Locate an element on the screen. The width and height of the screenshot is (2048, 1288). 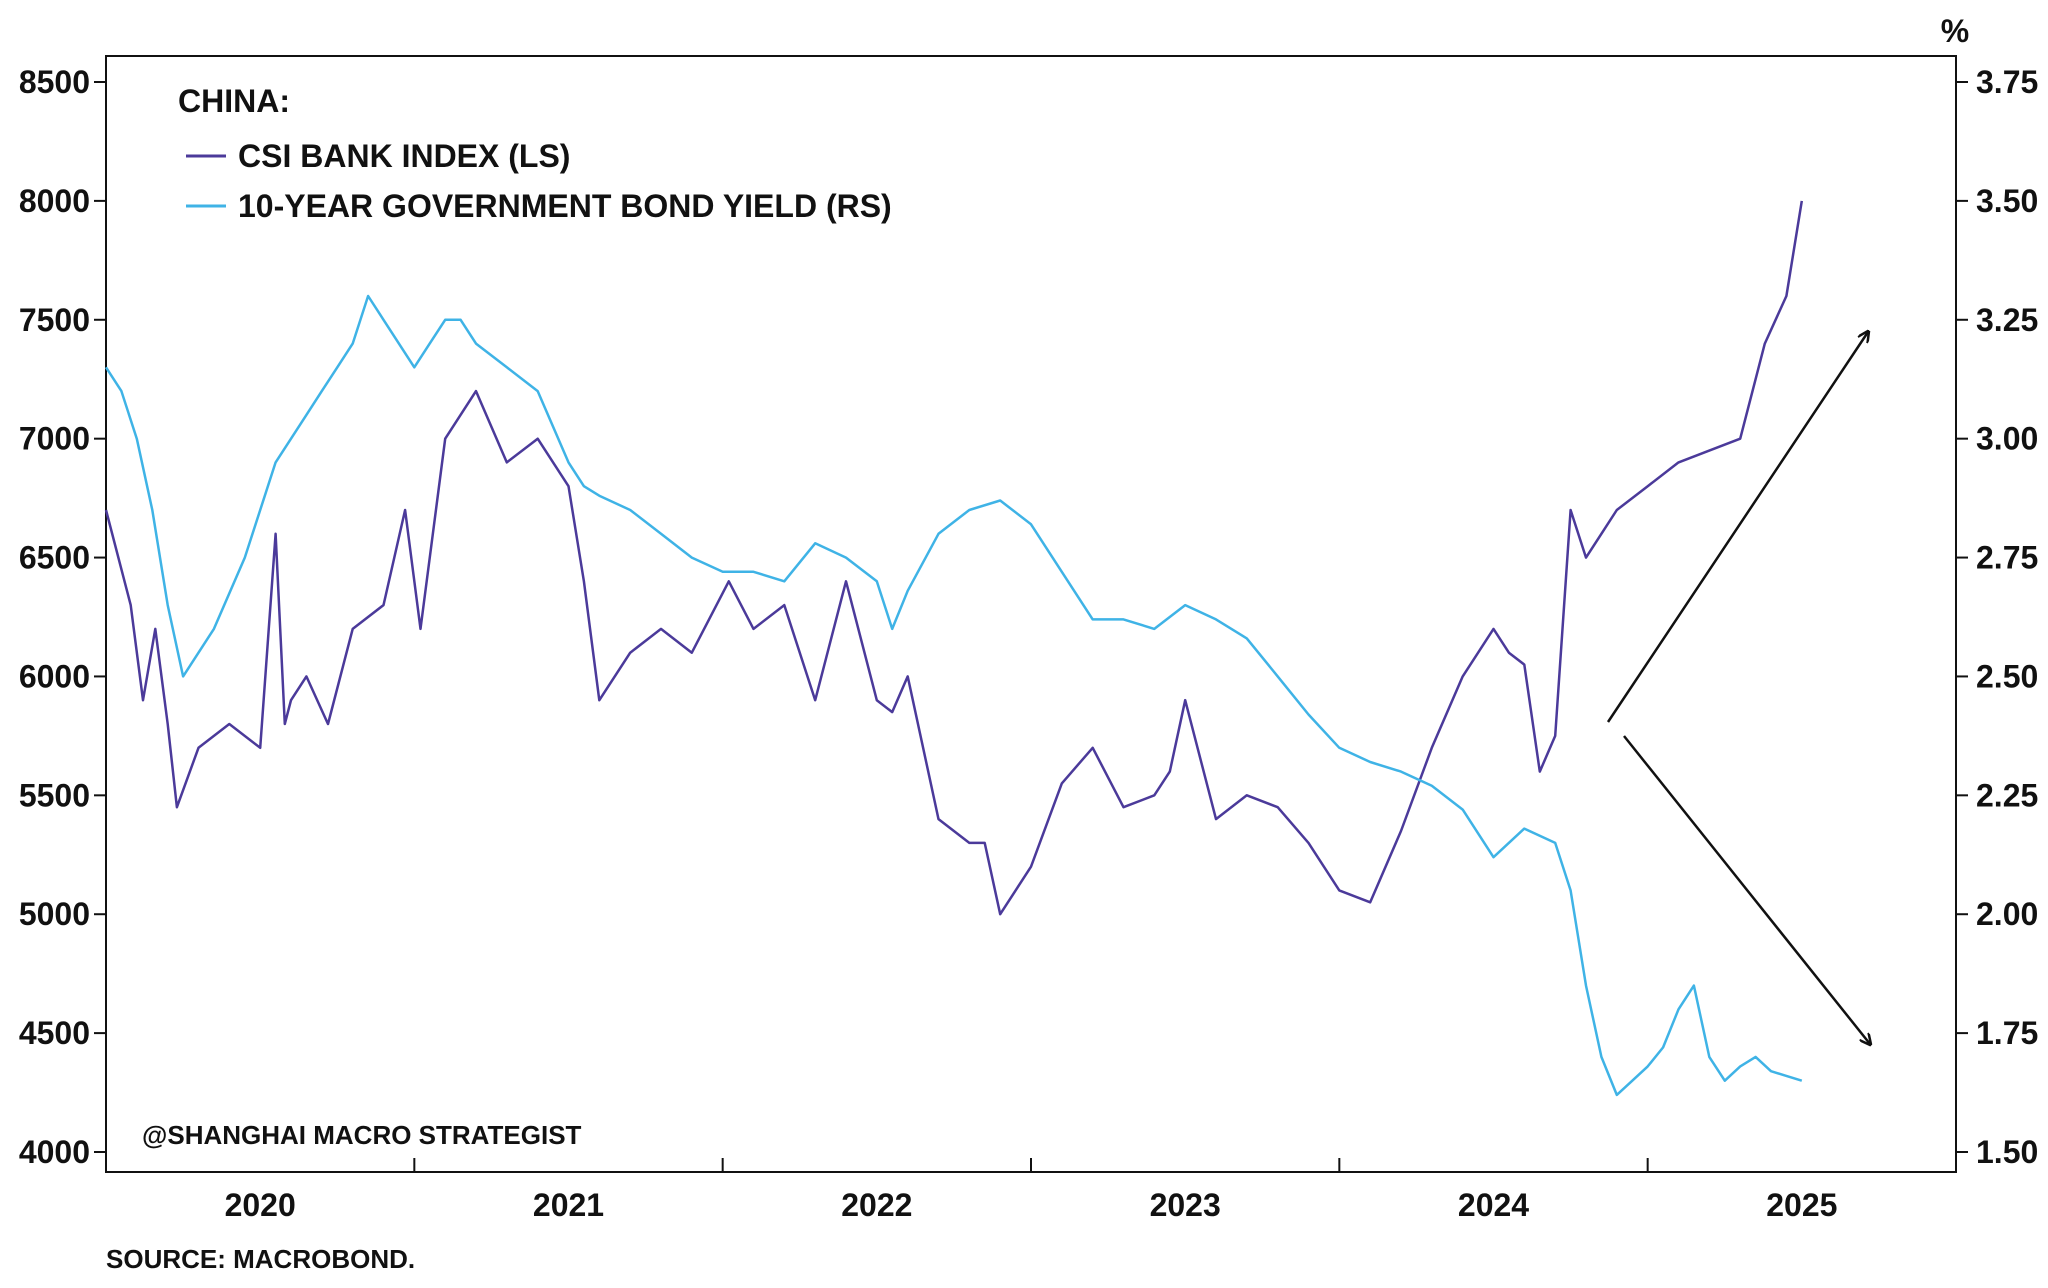
legend-label-bond-yield: 10-YEAR GOVERNMENT BOND YIELD (RS) is located at coordinates (565, 206).